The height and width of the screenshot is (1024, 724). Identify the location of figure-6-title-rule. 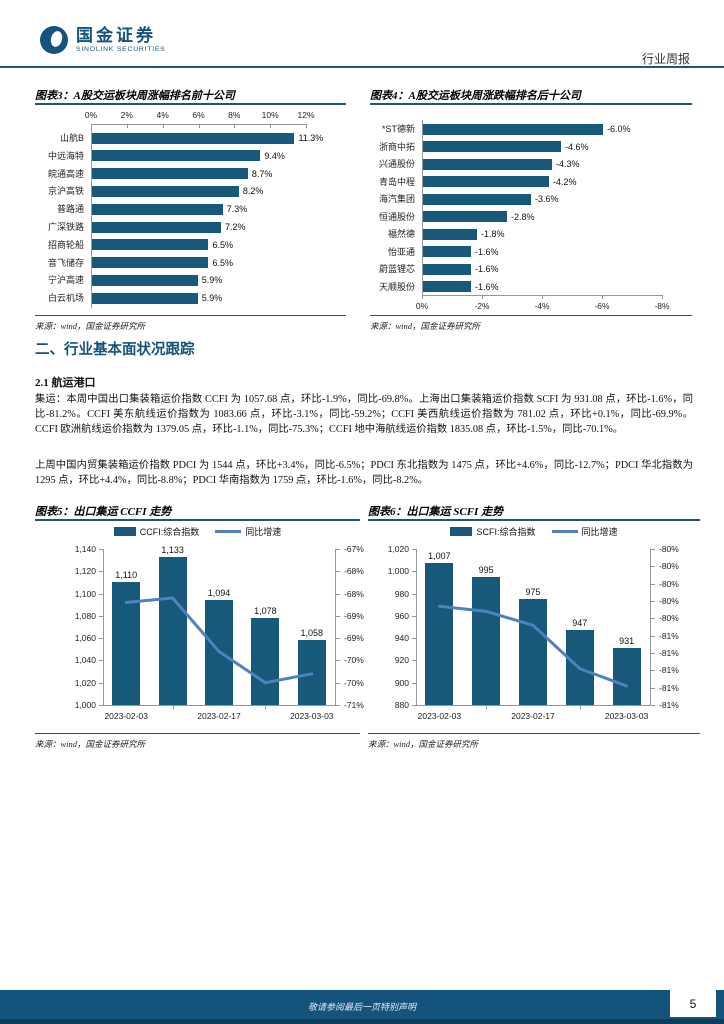
(534, 520).